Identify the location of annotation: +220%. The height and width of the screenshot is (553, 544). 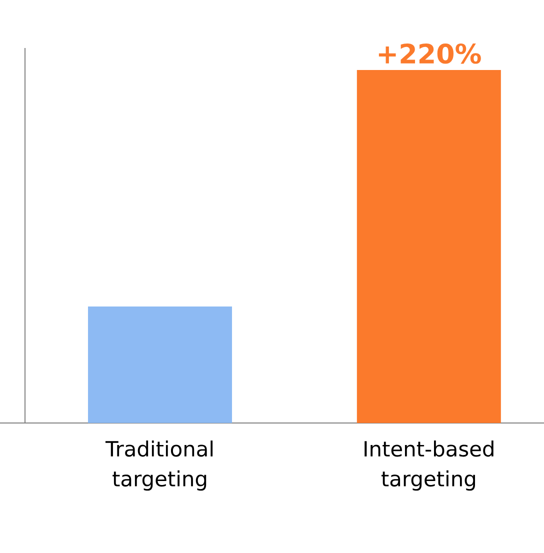
(429, 53).